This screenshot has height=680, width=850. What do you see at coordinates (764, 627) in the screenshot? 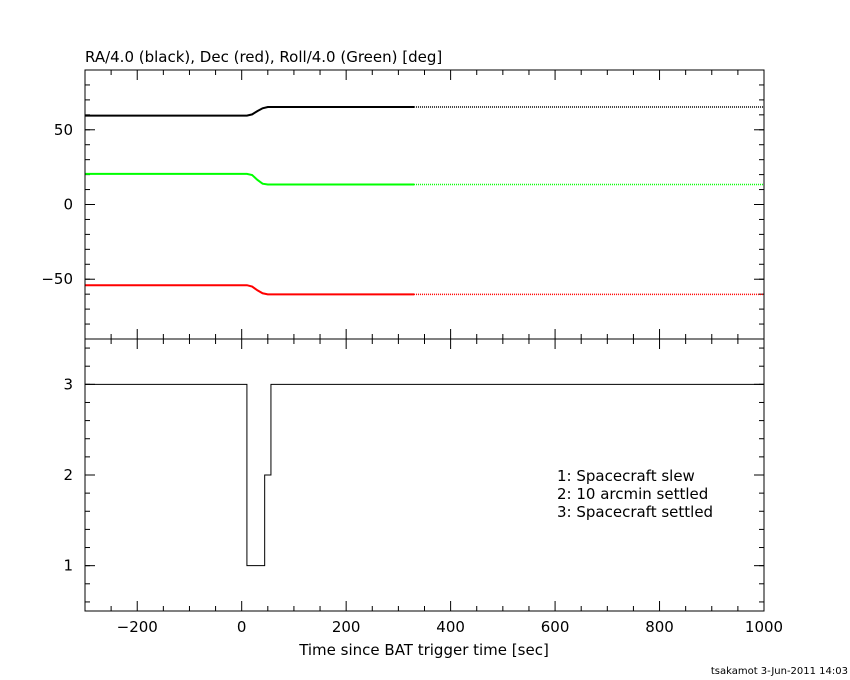
I see `x-tick-label: 1000` at bounding box center [764, 627].